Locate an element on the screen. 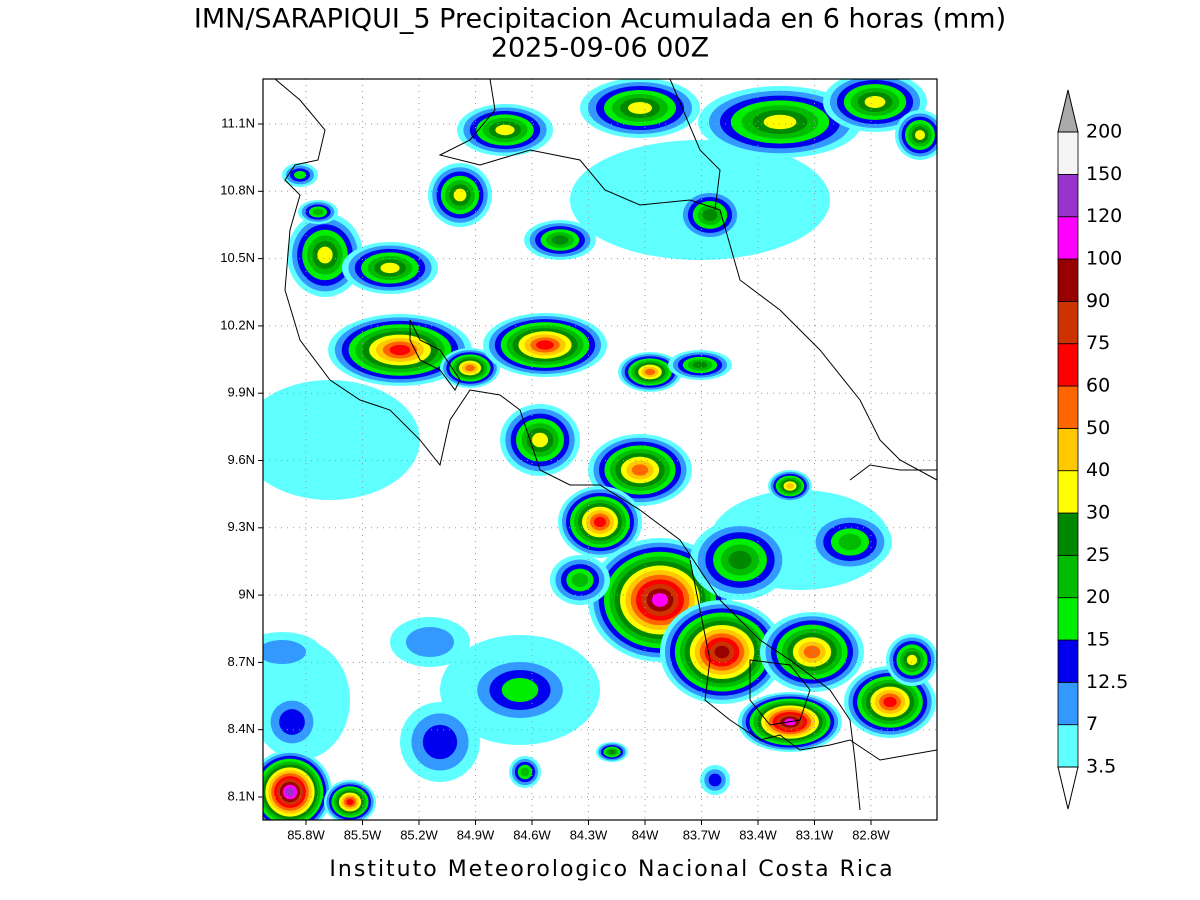  lat-label: 8.1N is located at coordinates (241, 795).